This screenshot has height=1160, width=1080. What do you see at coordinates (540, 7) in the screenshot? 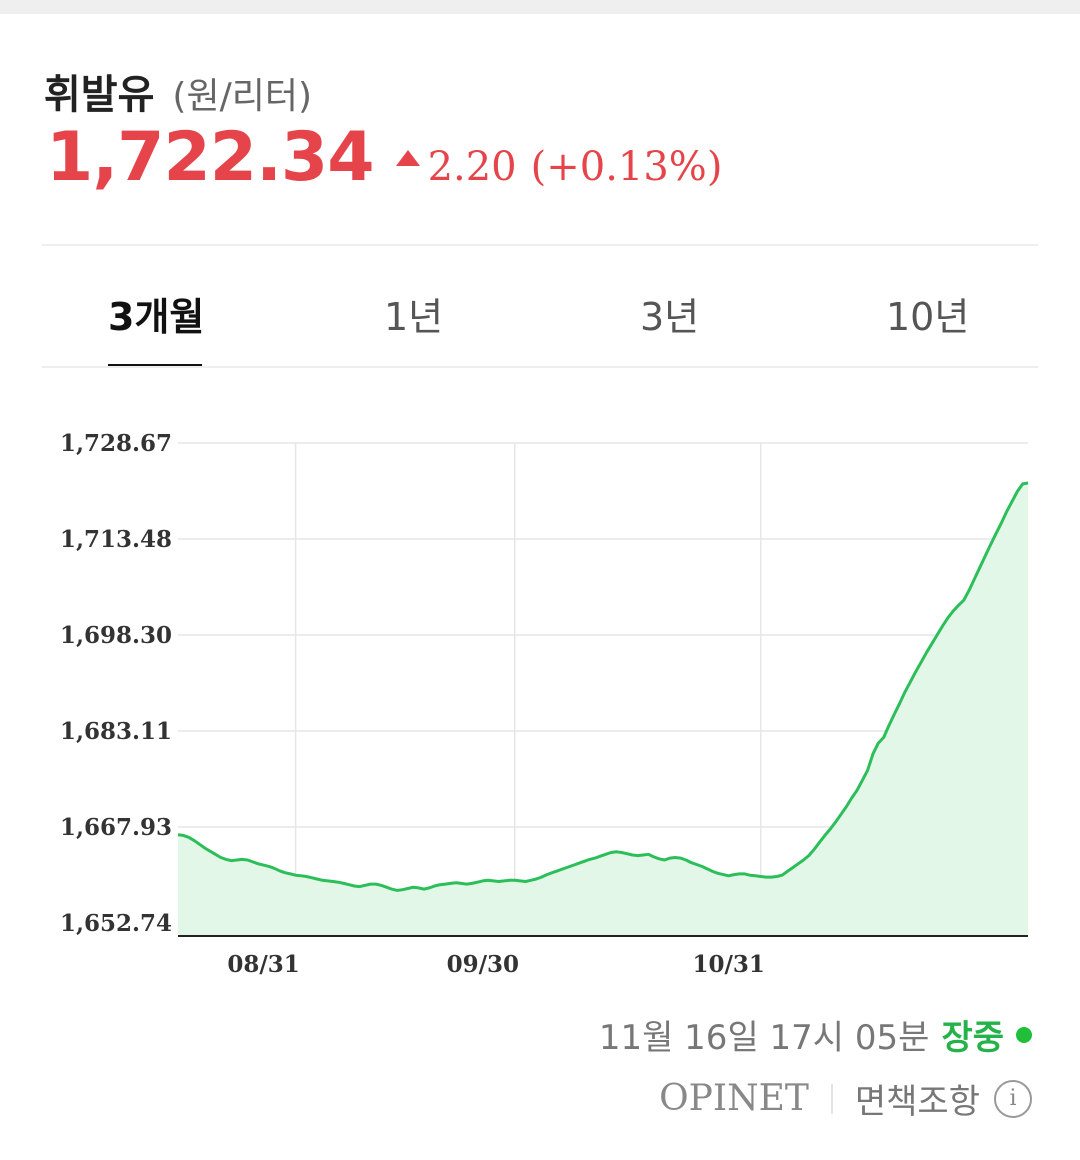
I see `top-bar` at bounding box center [540, 7].